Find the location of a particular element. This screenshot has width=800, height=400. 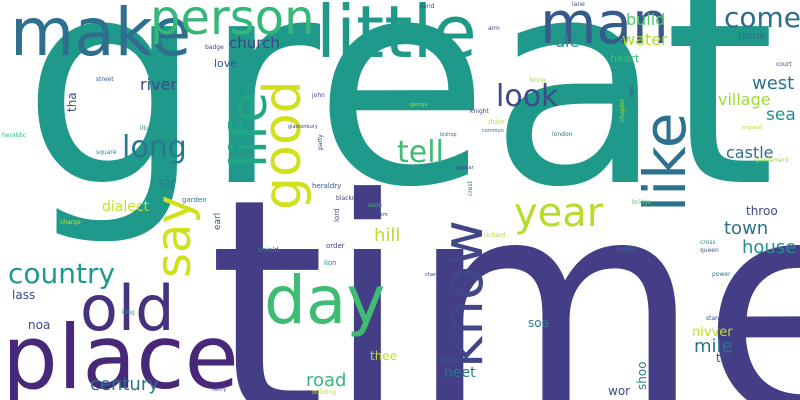

word-glastonbury: glastonbury is located at coordinates (303, 127).